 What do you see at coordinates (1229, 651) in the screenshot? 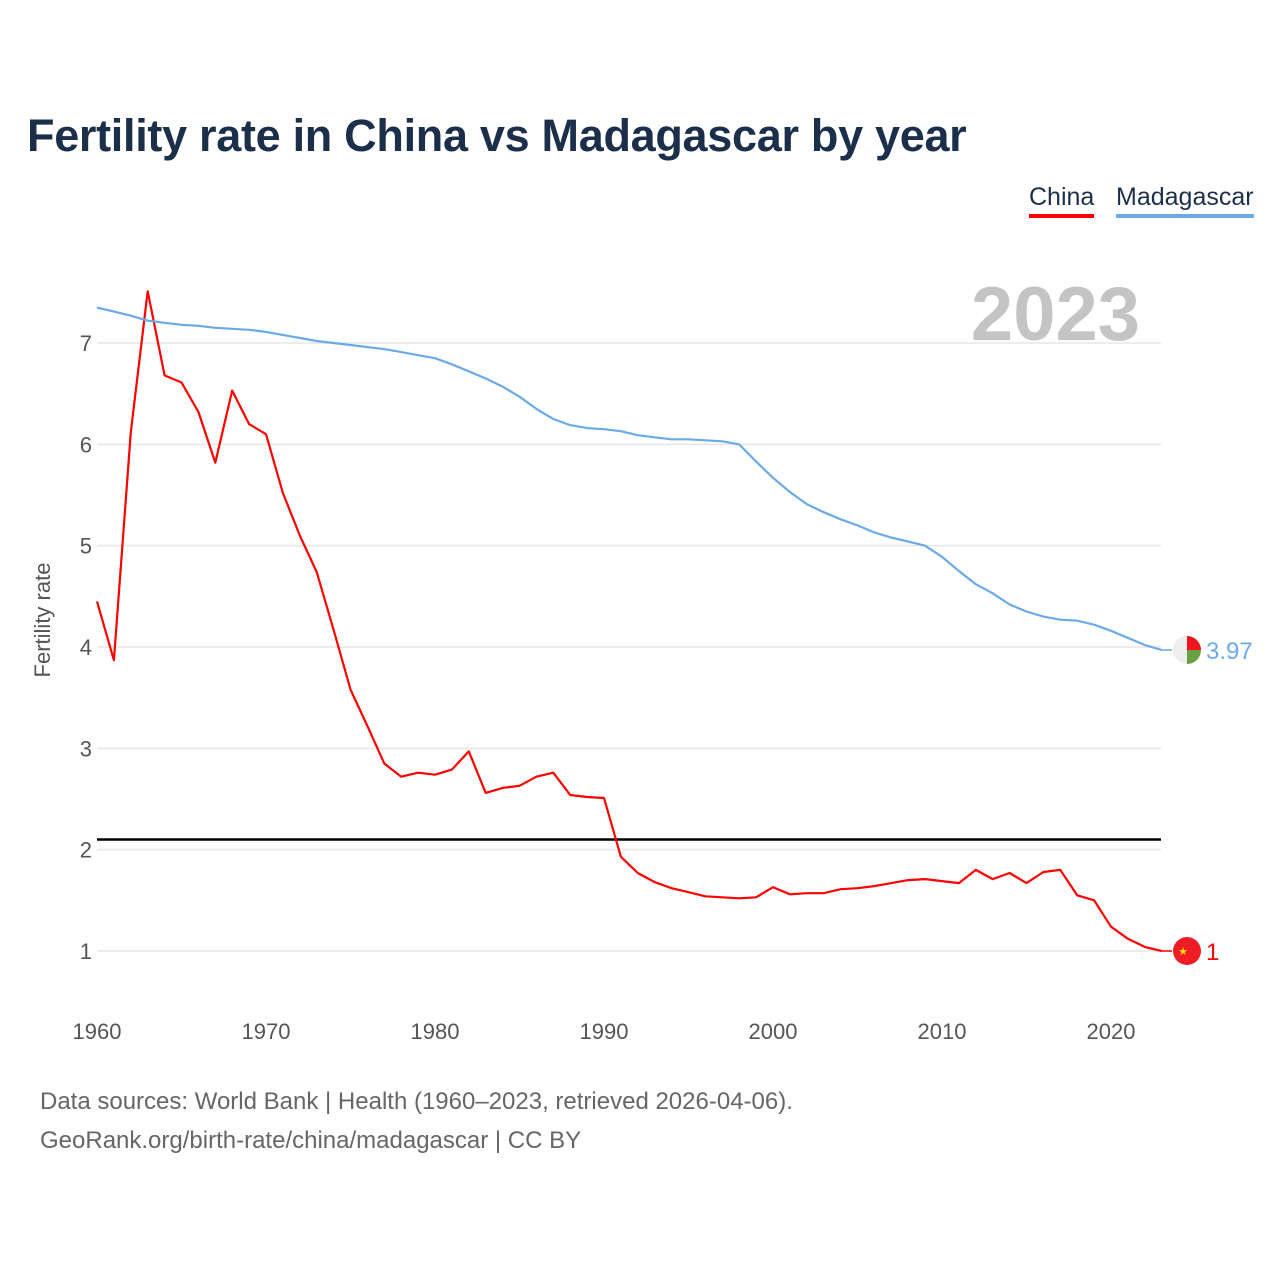
I see `end-value-label: 3.97` at bounding box center [1229, 651].